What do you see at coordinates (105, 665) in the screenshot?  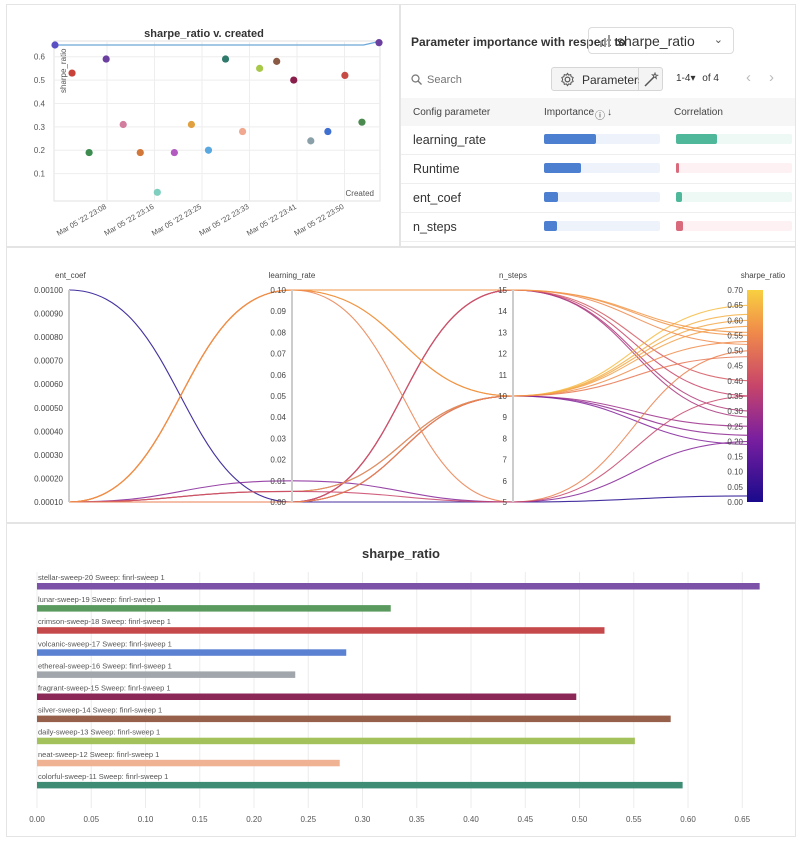 I see `bar-label: ethereal-sweep-16 Sweep: finrl-sweep 1` at bounding box center [105, 665].